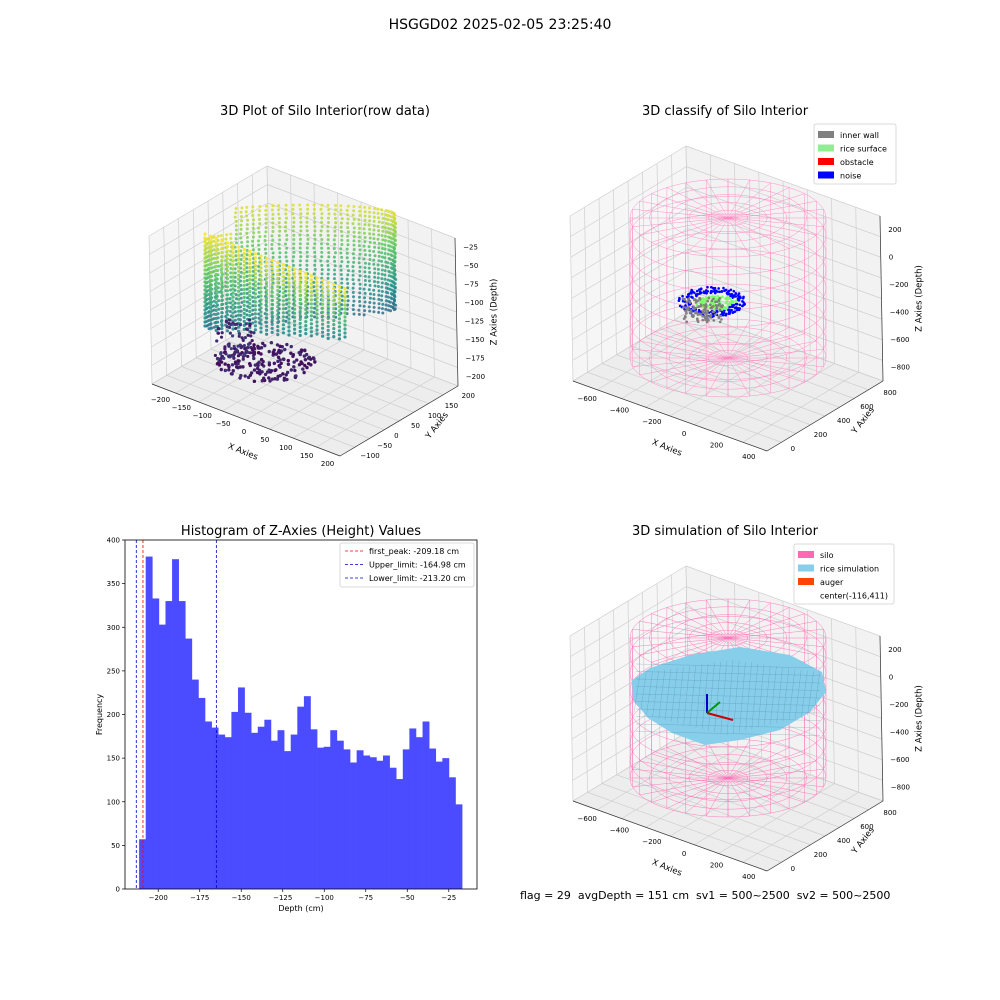  What do you see at coordinates (725, 531) in the screenshot?
I see `panel4-title: 3D simulation of Silo Interior` at bounding box center [725, 531].